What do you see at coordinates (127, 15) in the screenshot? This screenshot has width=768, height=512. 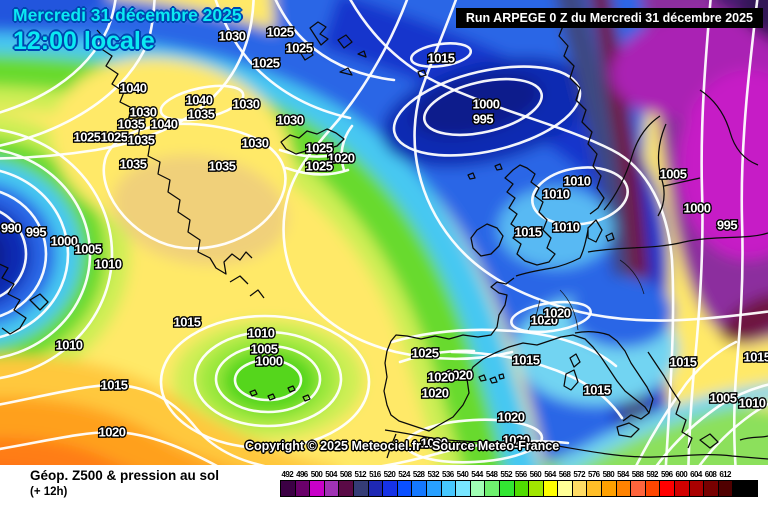 I see `valid-date-text: Mercredi 31 décembre 2025` at bounding box center [127, 15].